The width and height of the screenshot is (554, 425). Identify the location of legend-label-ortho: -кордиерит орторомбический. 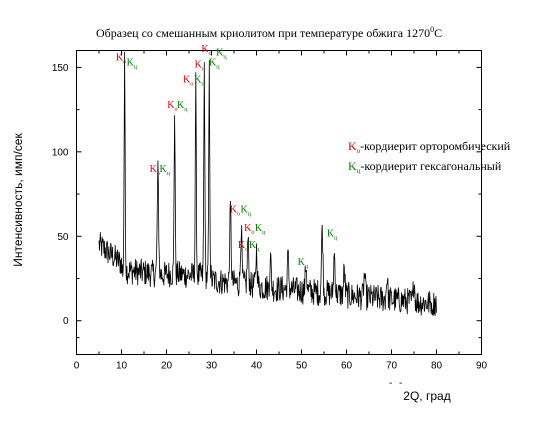
(435, 146).